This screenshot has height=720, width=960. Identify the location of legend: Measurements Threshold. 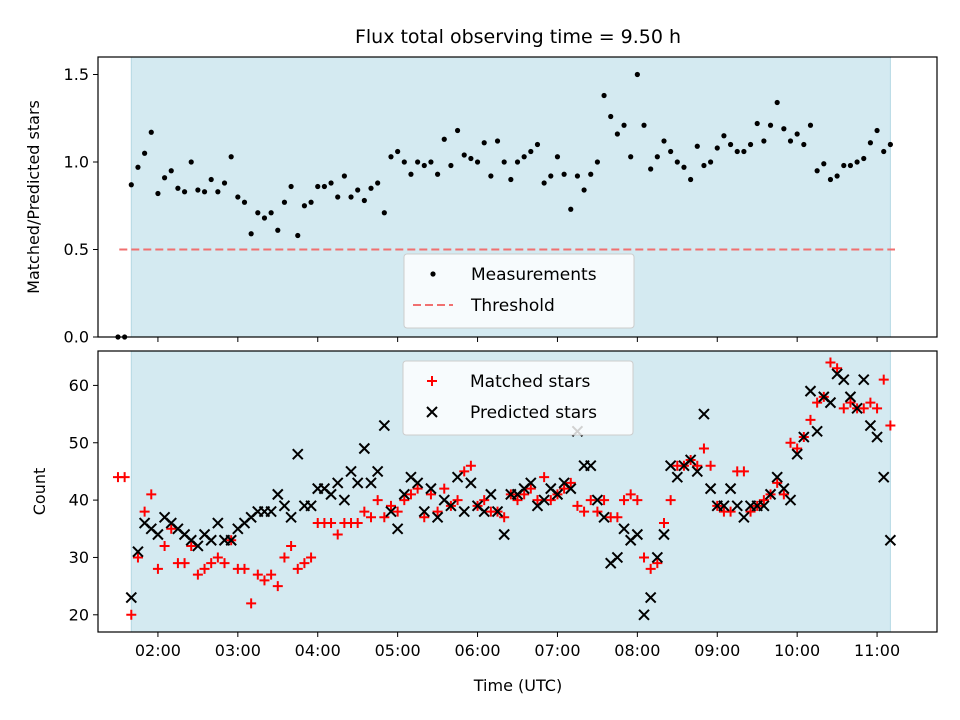
(519, 291).